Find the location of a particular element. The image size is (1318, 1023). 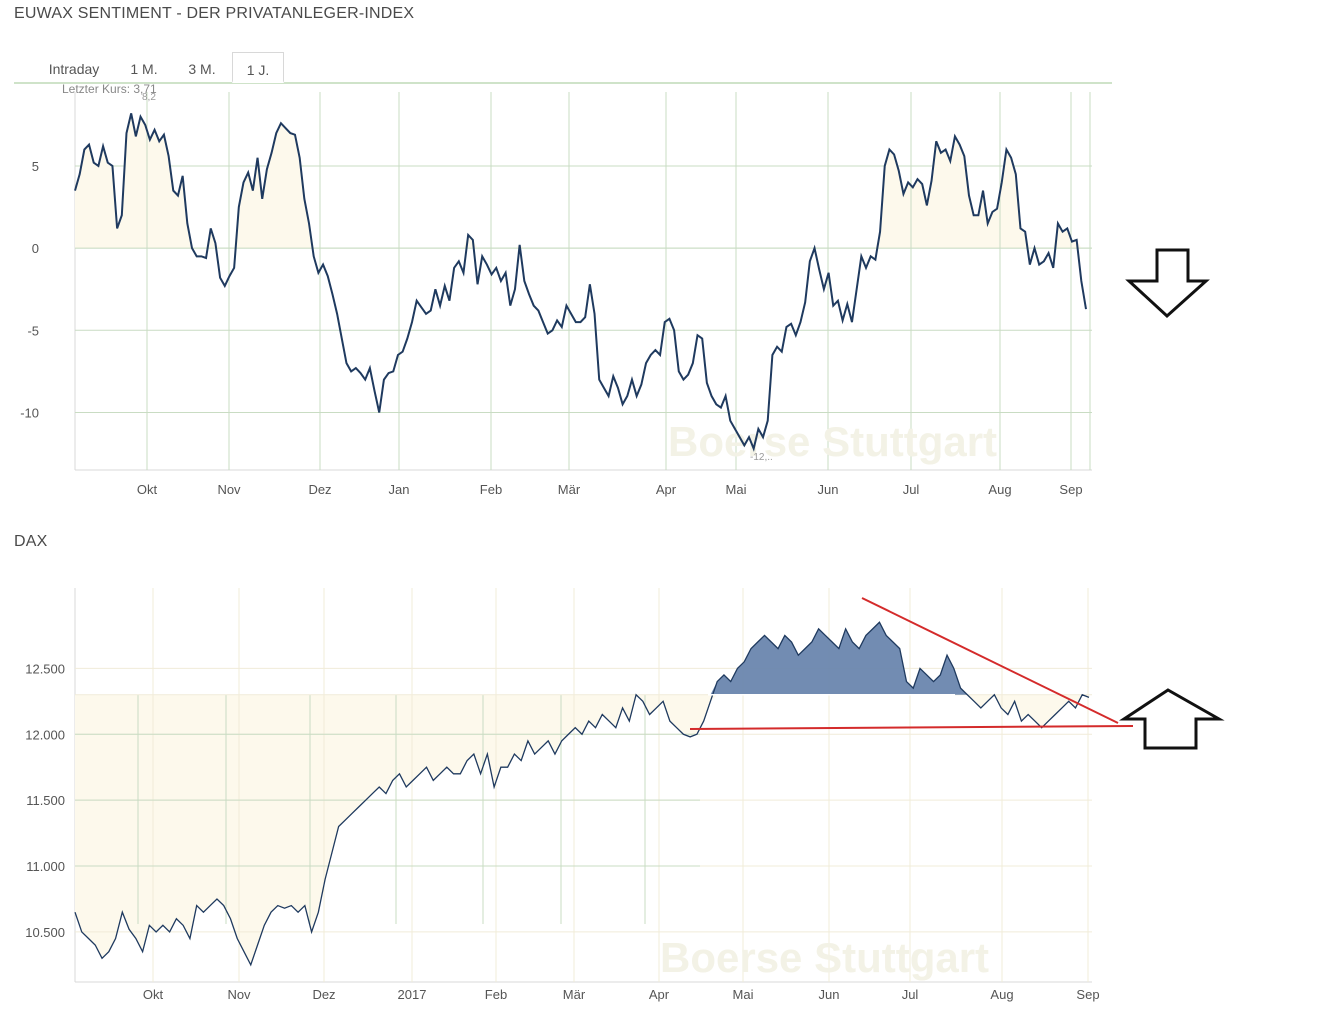

y-tick-label: 11.000 is located at coordinates (45, 866).